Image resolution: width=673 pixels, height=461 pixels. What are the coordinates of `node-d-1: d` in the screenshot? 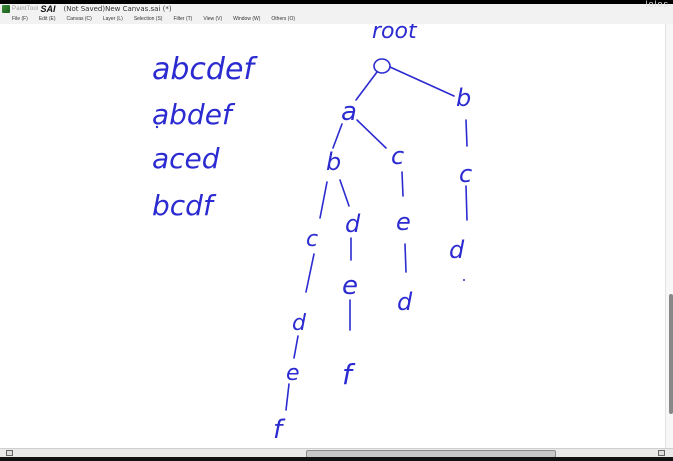 It's located at (353, 224).